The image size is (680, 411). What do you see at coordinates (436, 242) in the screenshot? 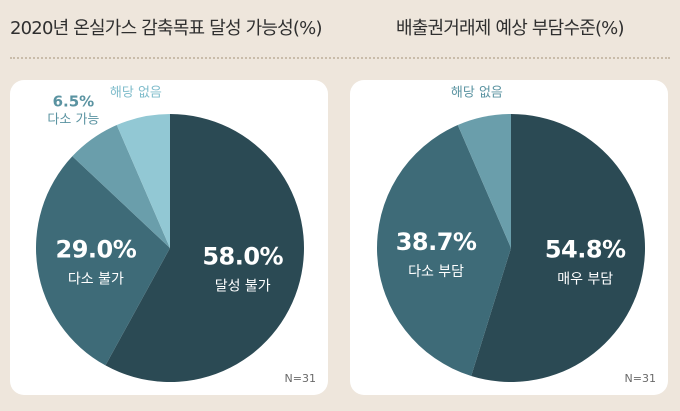
I see `slice-value-label: 38.7%` at bounding box center [436, 242].